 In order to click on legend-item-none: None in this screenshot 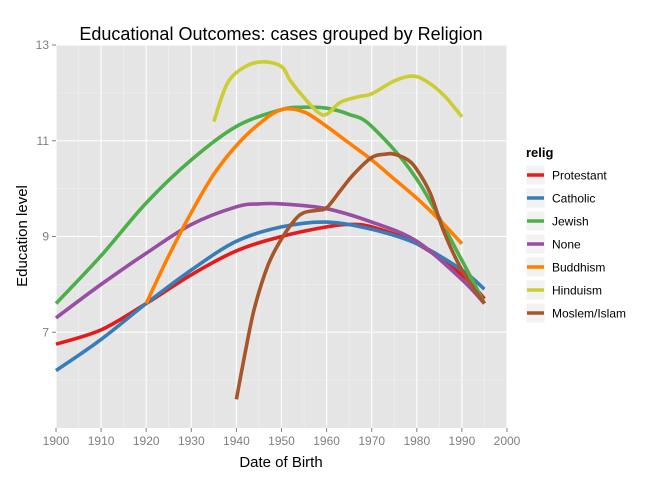, I will do `click(553, 244)`.